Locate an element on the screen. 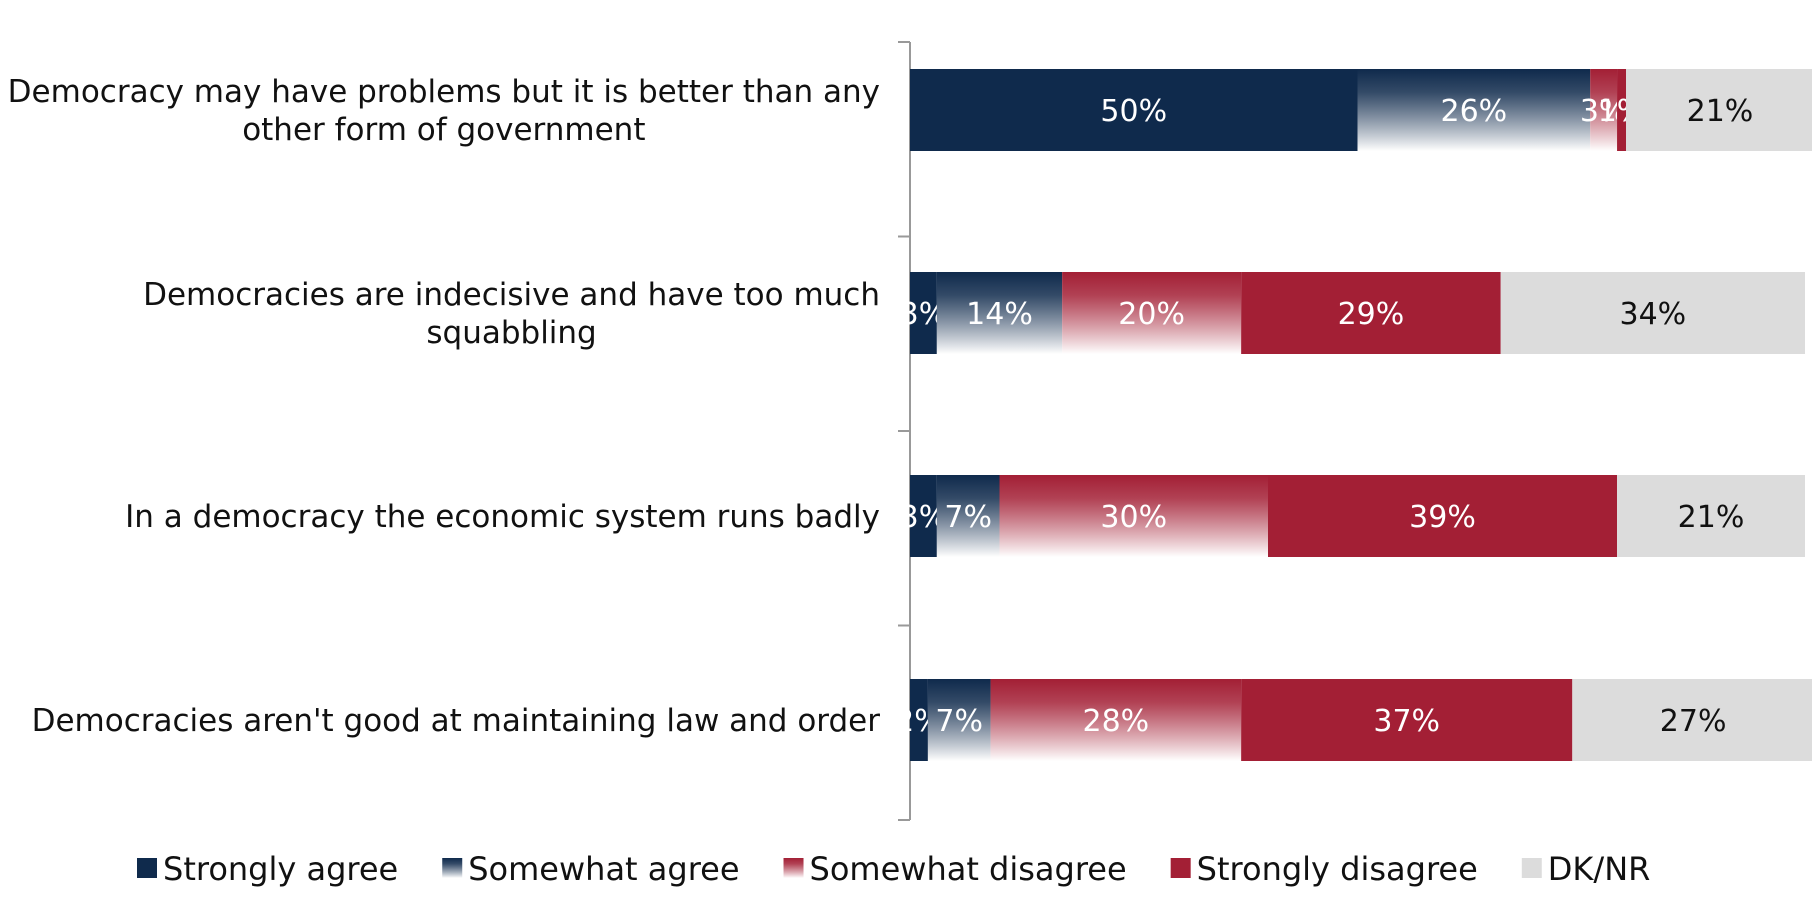 This screenshot has height=901, width=1812. data-label-somewhat-disagree-2: 20% is located at coordinates (1151, 314).